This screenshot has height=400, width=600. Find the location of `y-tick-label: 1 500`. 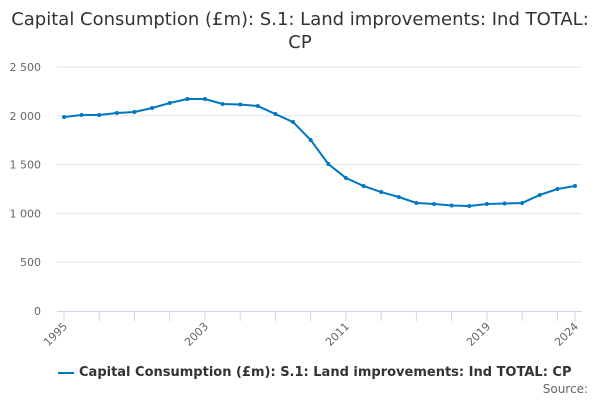

y-tick-label: 1 500 is located at coordinates (26, 165).